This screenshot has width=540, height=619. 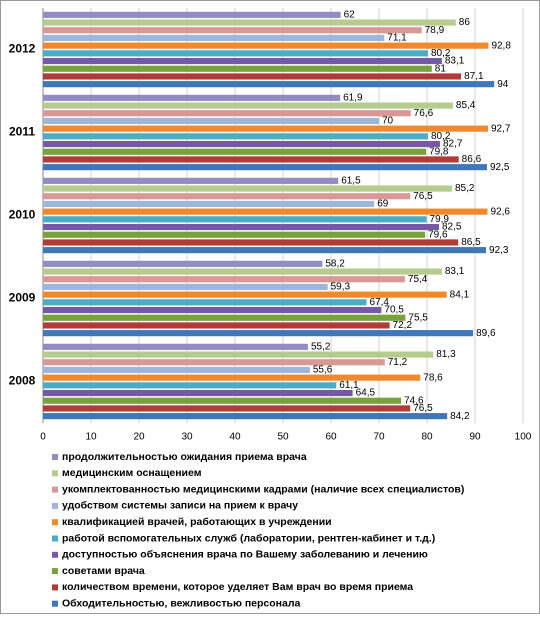 I want to click on data-label: 70,5, so click(x=394, y=310).